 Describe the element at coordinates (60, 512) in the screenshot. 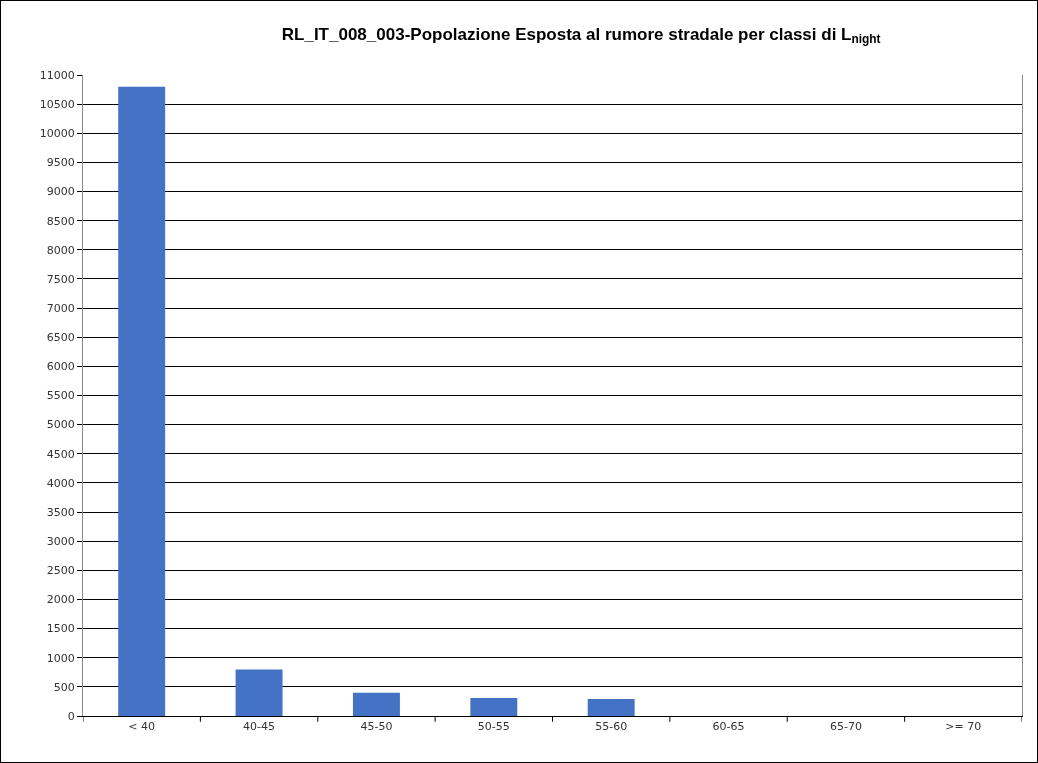

I see `y-tick-label: 3500` at that location.